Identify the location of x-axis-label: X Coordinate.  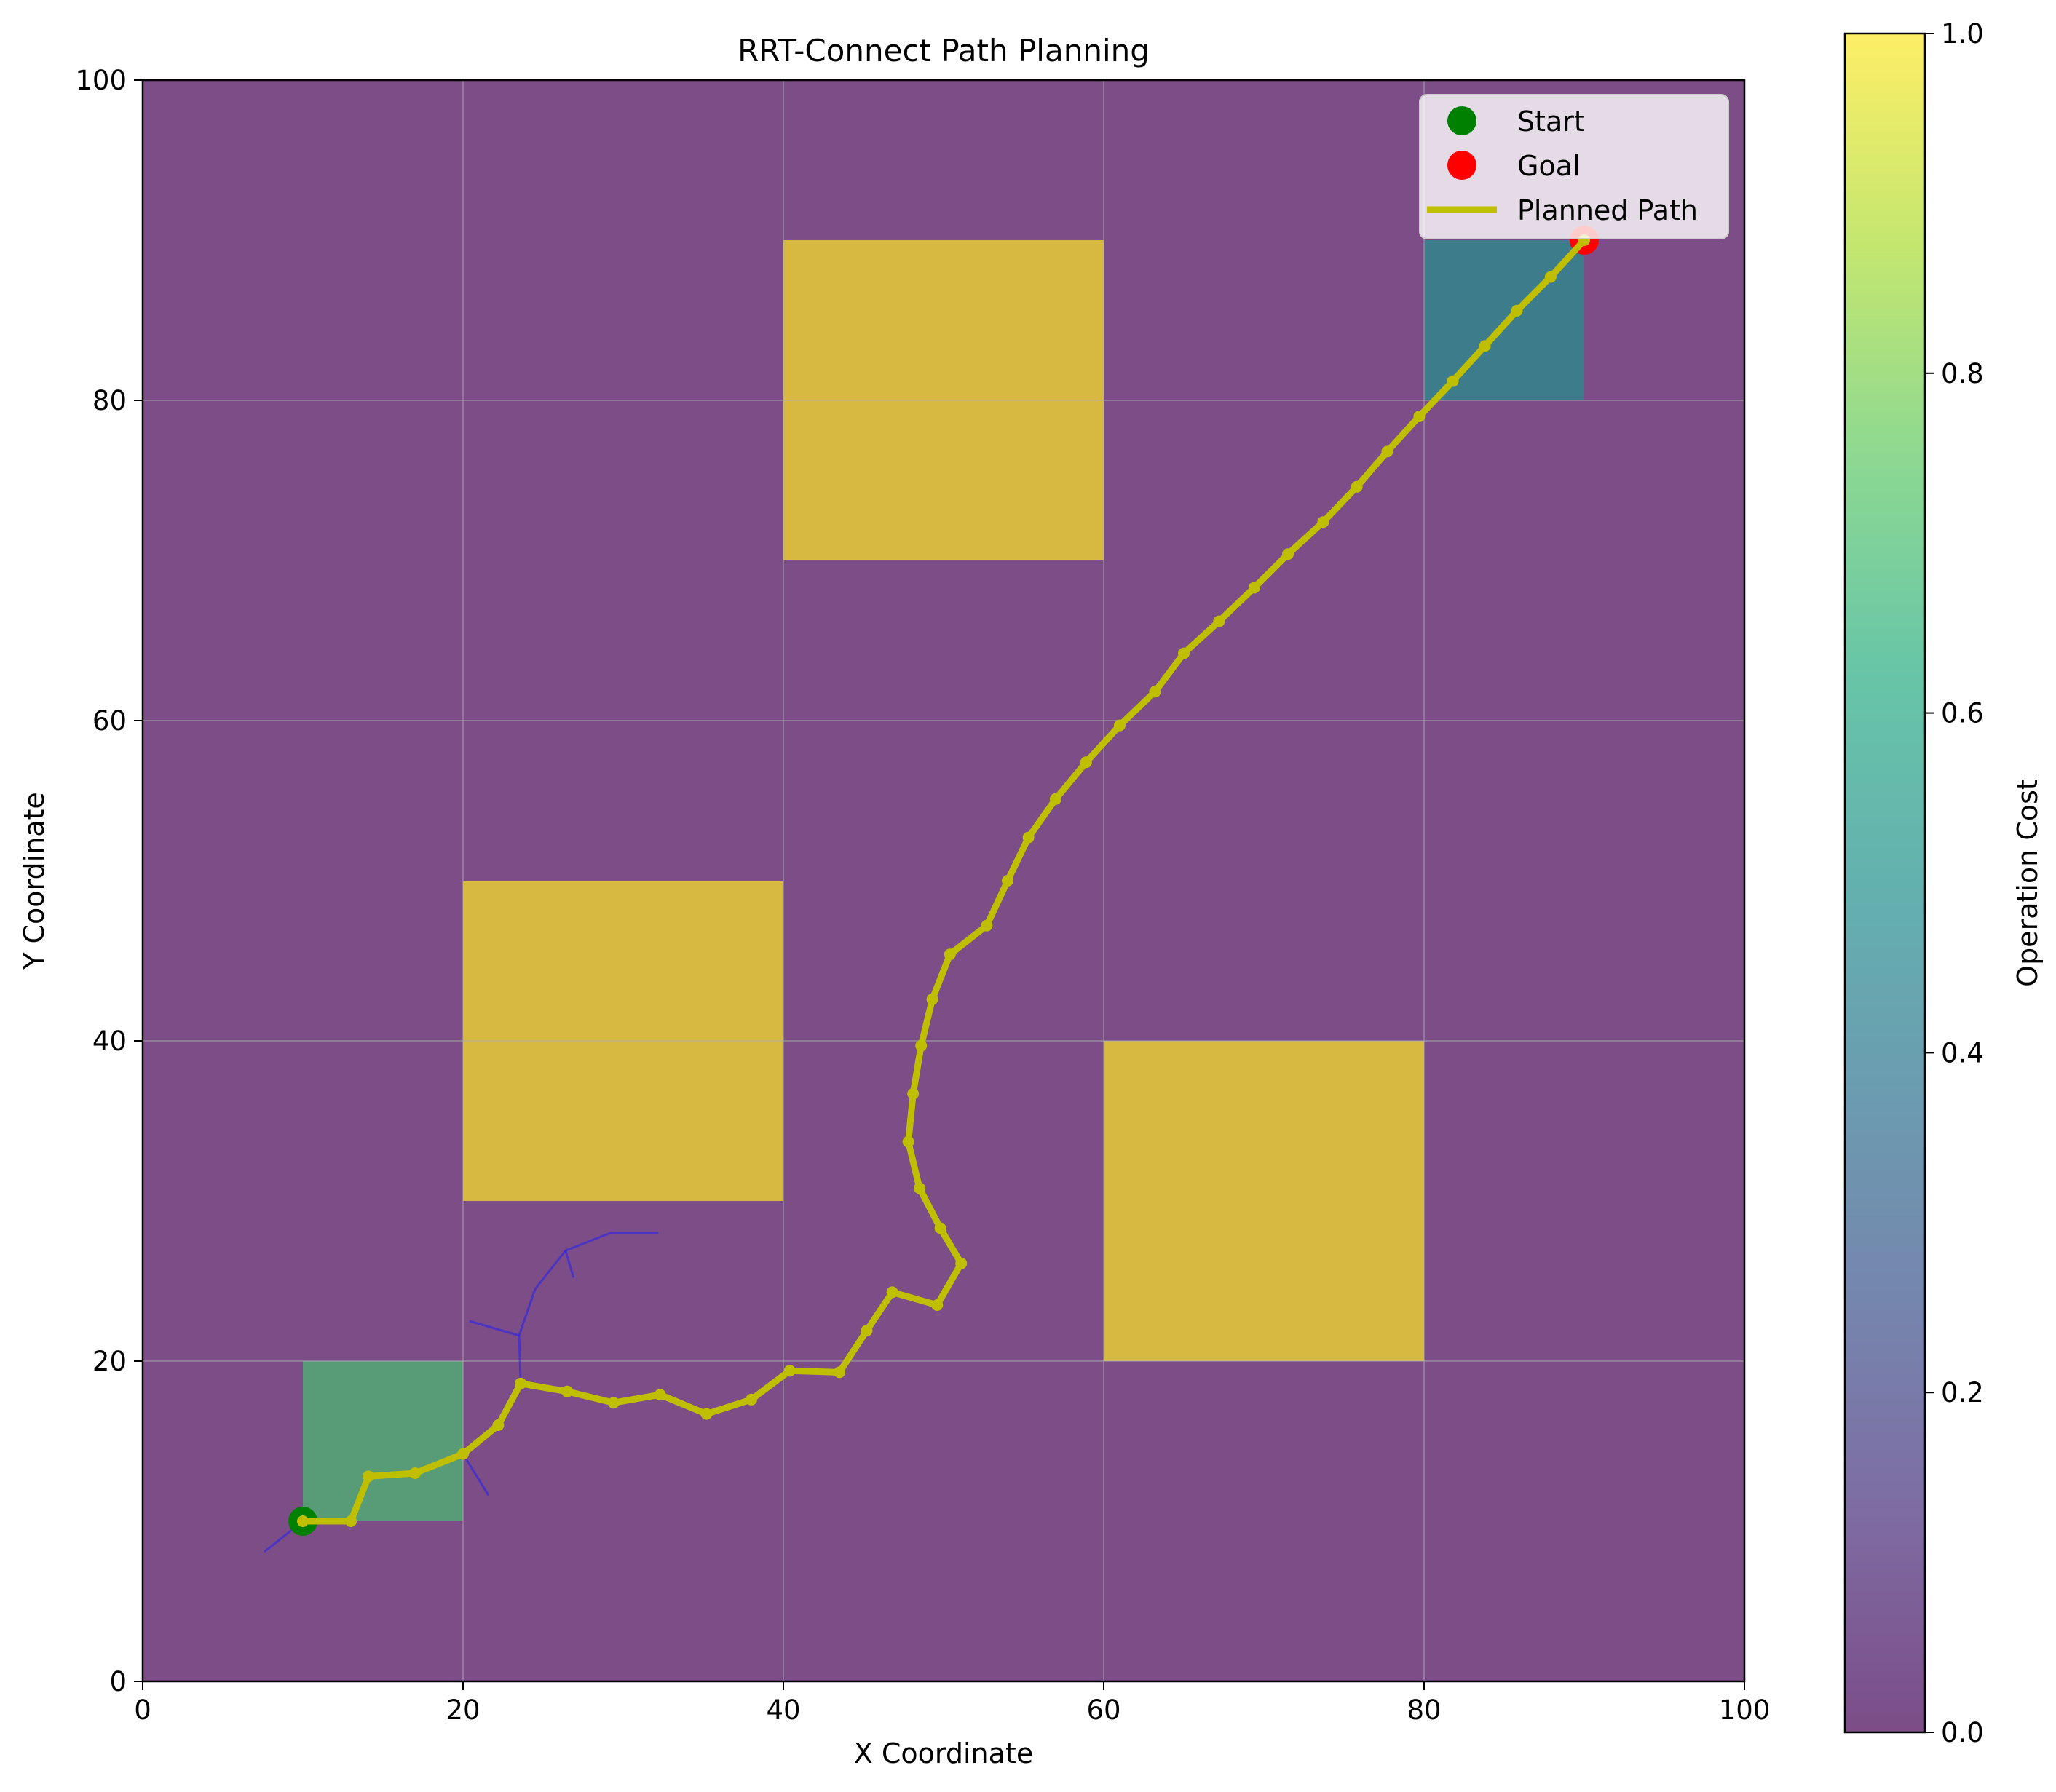
(943, 1753).